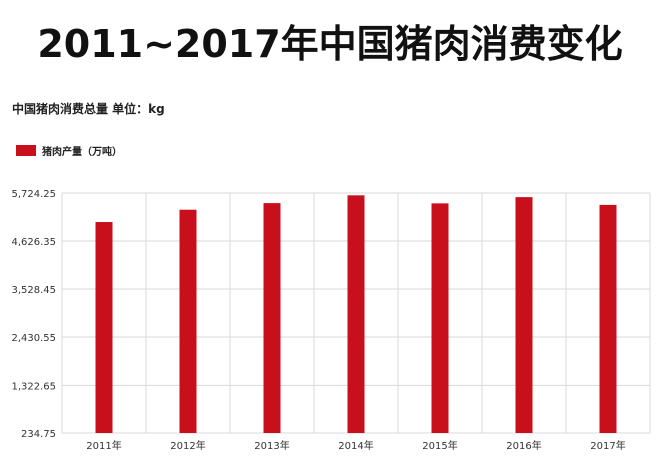 Image resolution: width=660 pixels, height=464 pixels. Describe the element at coordinates (33, 242) in the screenshot. I see `y-tick-label: 4,626.35` at that location.